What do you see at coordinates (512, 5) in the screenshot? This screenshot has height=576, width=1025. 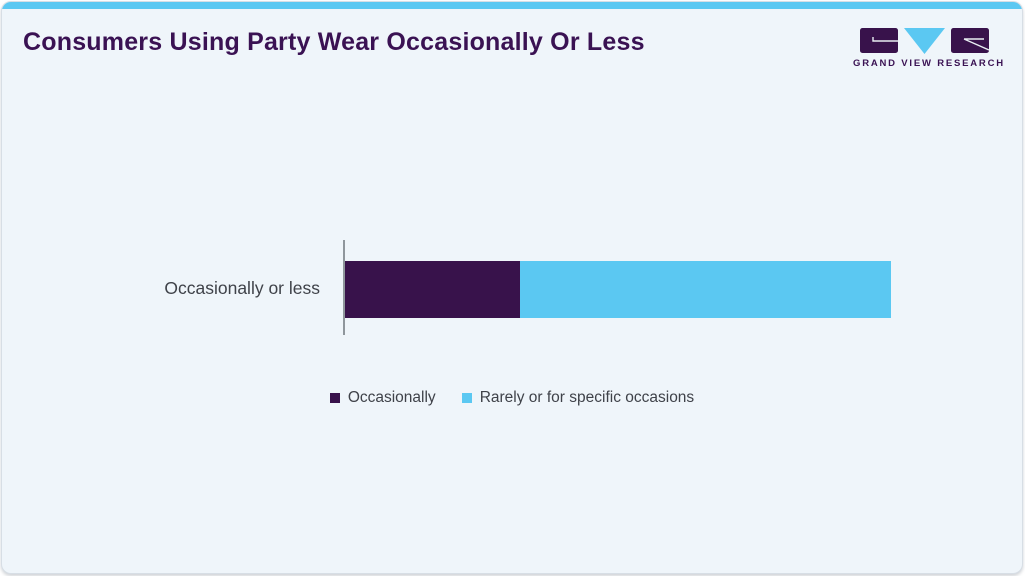 I see `card-top-accent` at bounding box center [512, 5].